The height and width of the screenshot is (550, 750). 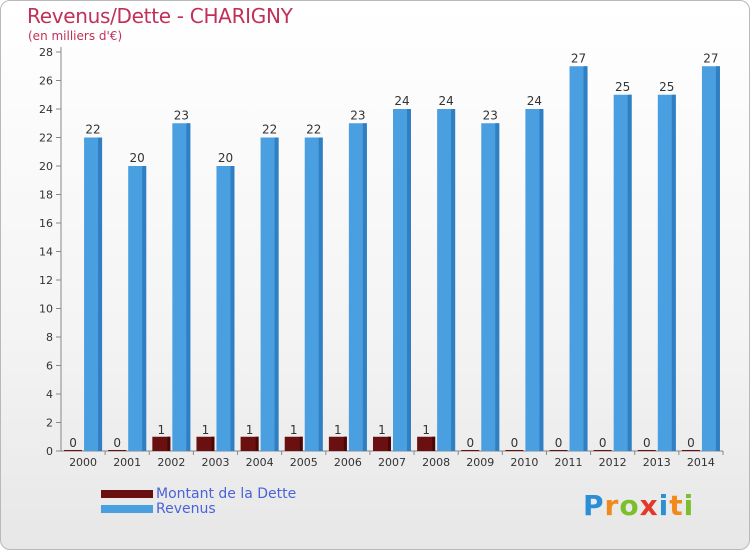 What do you see at coordinates (46, 280) in the screenshot?
I see `y-tick-label: 12` at bounding box center [46, 280].